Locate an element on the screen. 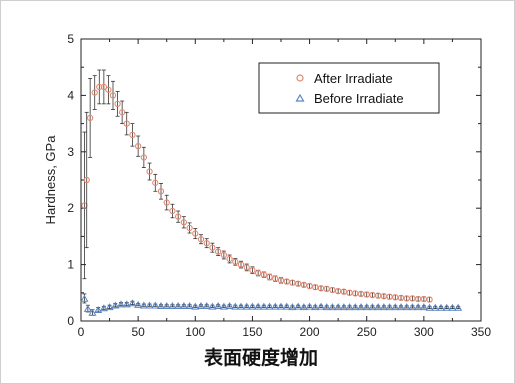 This screenshot has width=515, height=384. legend-box is located at coordinates (349, 88).